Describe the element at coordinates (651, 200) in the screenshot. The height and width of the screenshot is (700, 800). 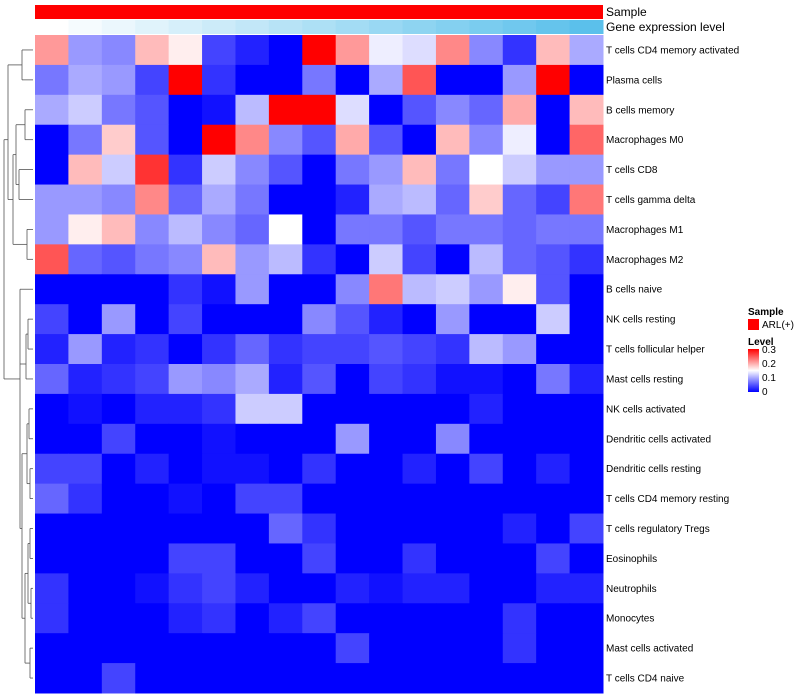
I see `row-label: T cells gamma delta` at that location.